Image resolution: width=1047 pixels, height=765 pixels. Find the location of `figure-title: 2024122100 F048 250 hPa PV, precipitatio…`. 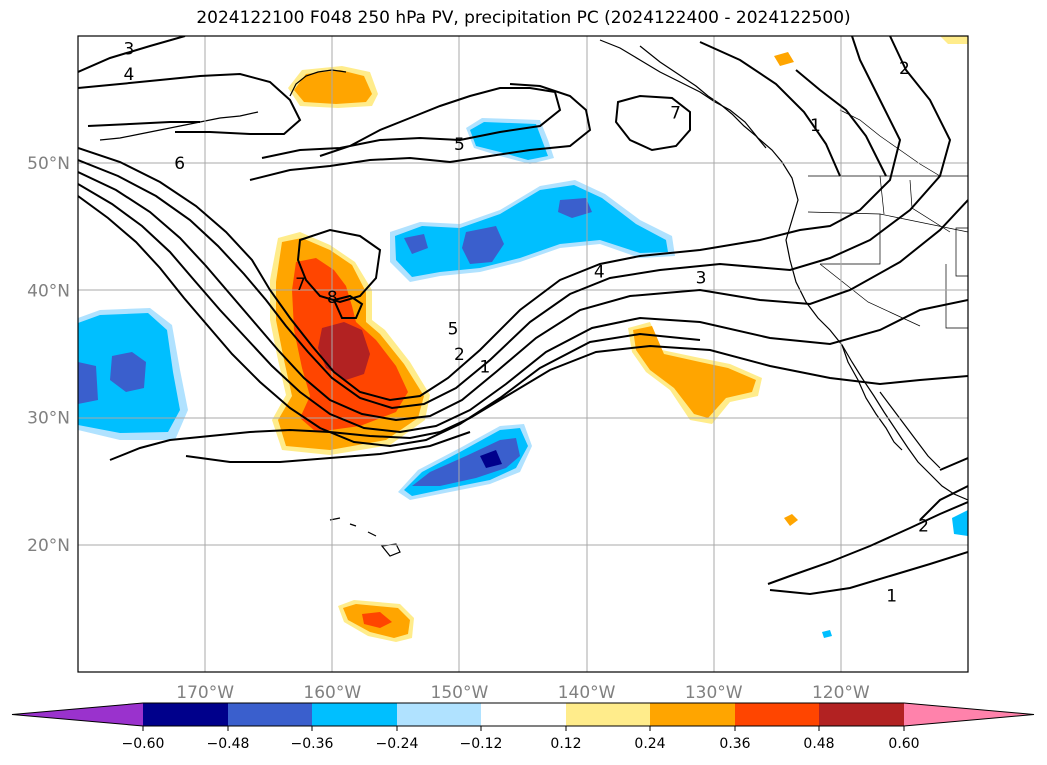

figure-title: 2024122100 F048 250 hPa PV, precipitatio… is located at coordinates (523, 18).